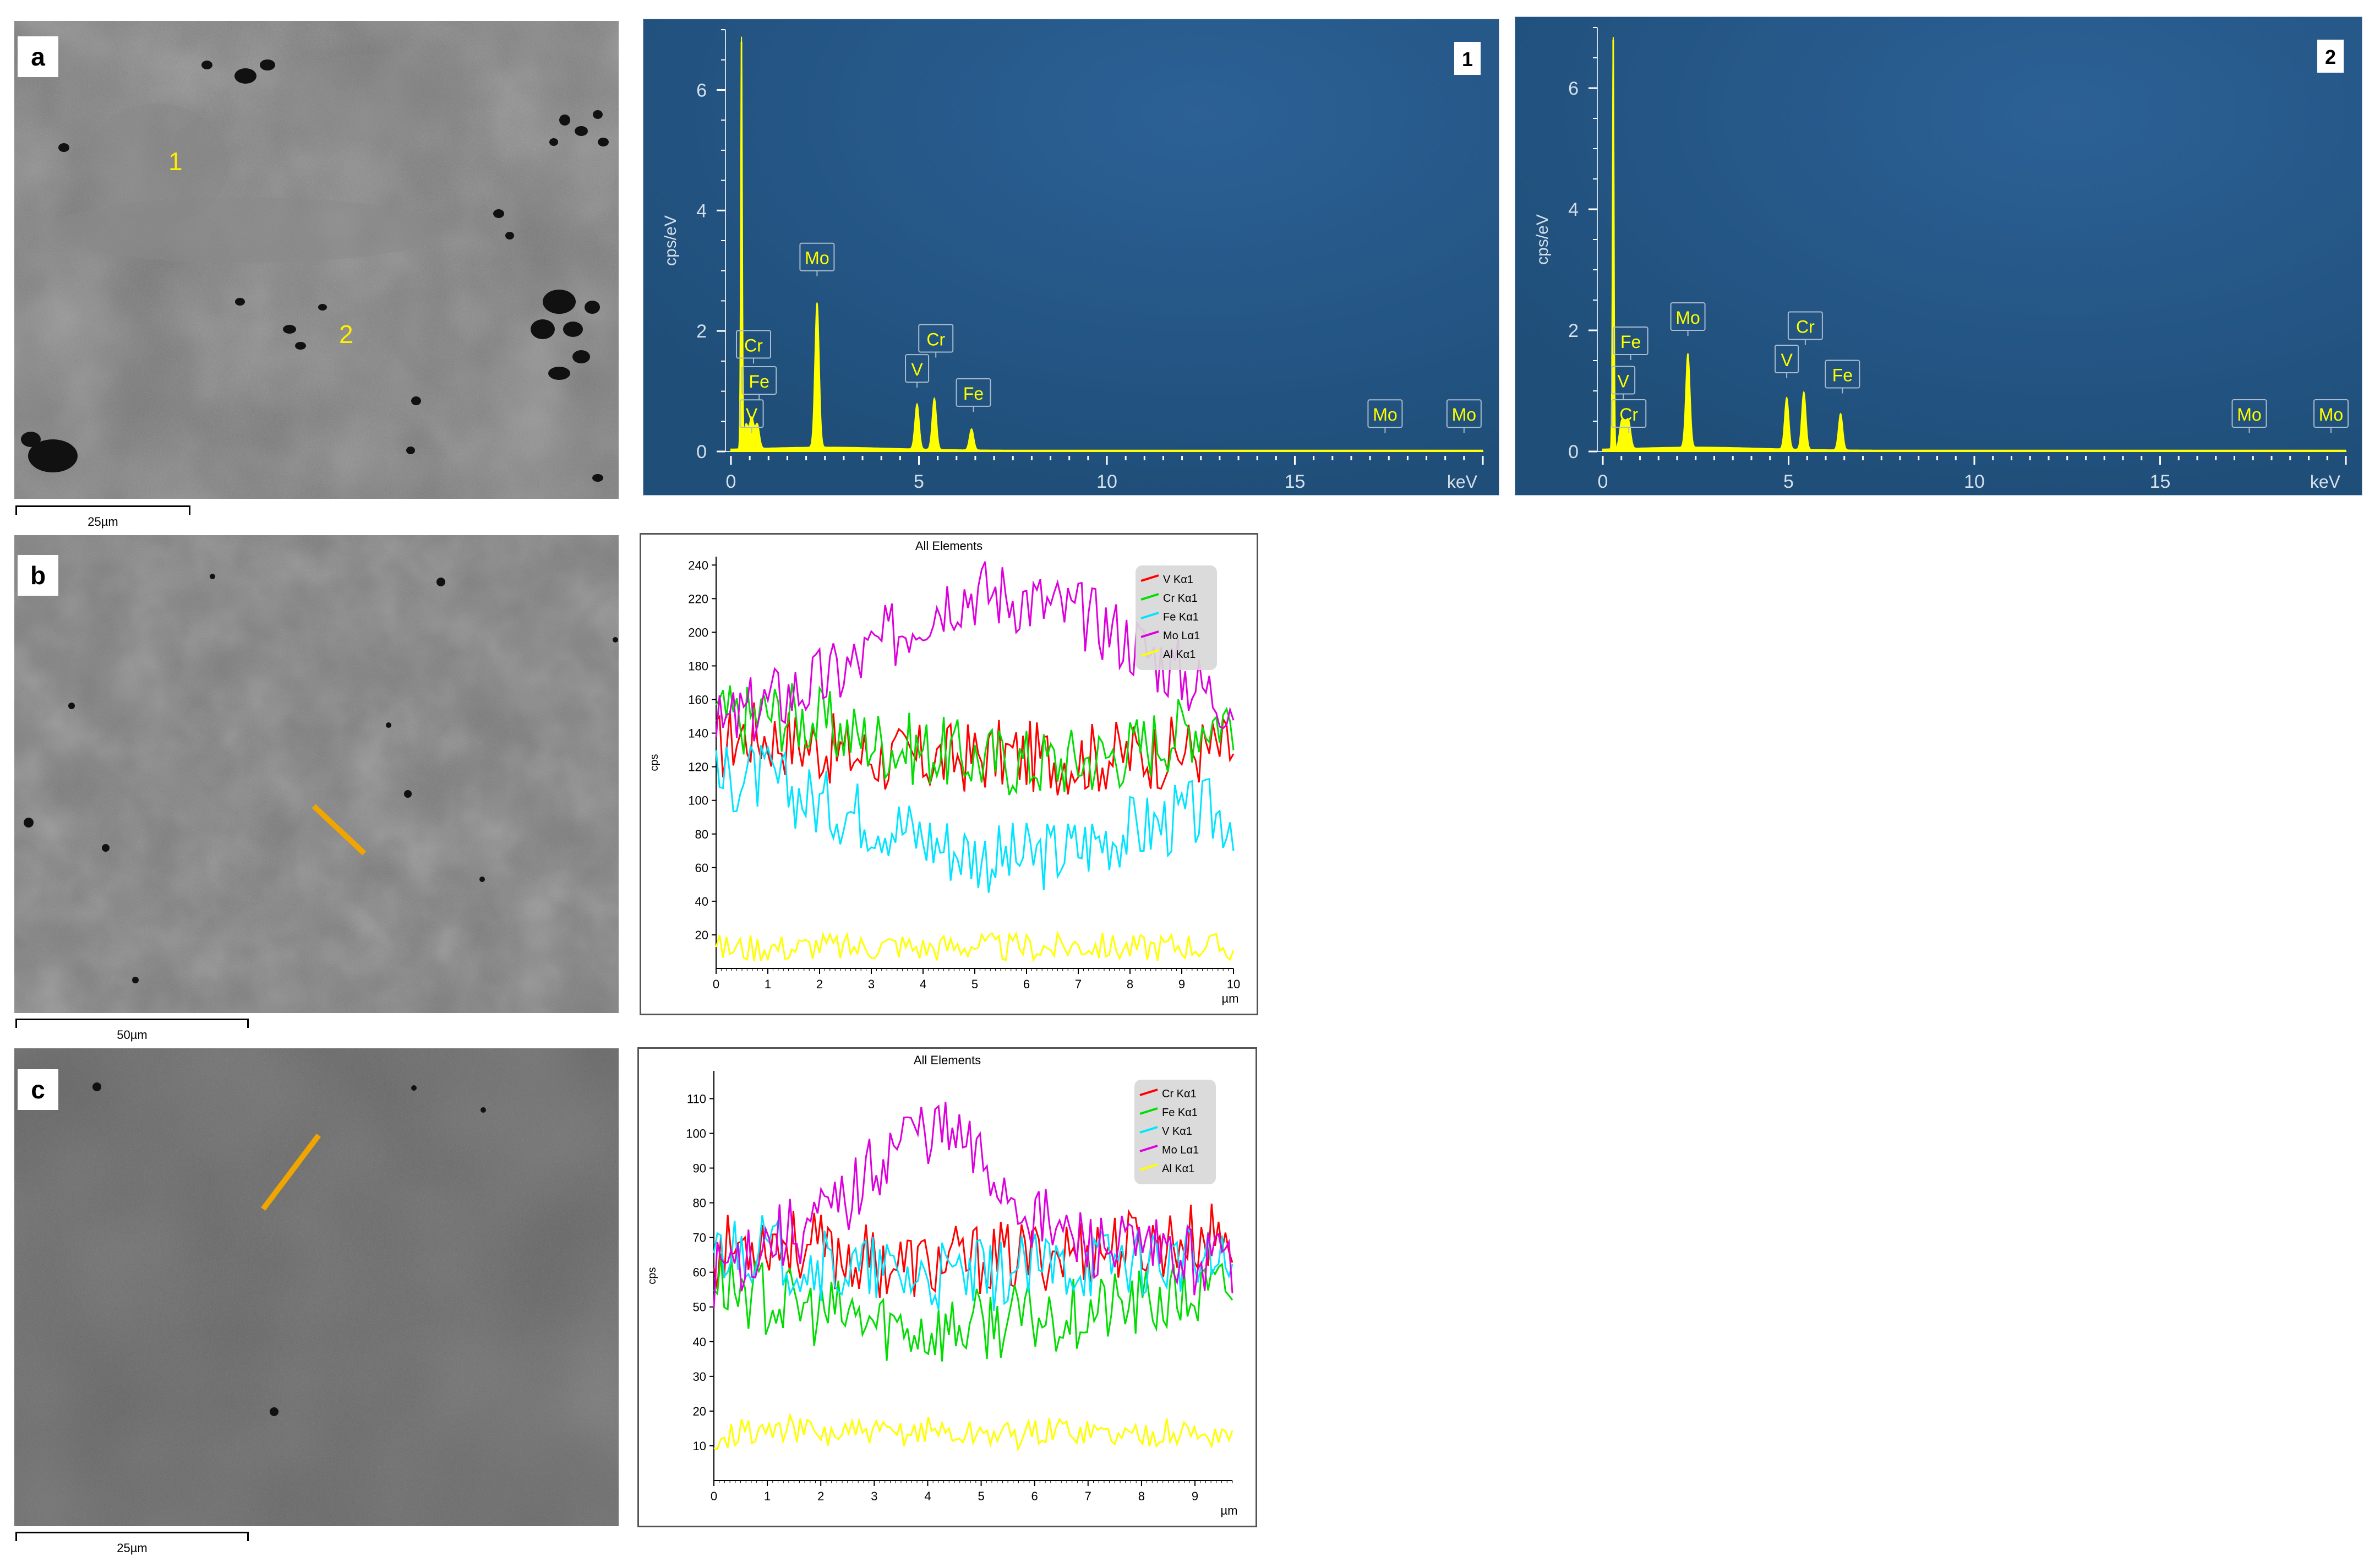 The height and width of the screenshot is (1562, 2380). Describe the element at coordinates (698, 734) in the screenshot. I see `y-tick-label: 140` at that location.